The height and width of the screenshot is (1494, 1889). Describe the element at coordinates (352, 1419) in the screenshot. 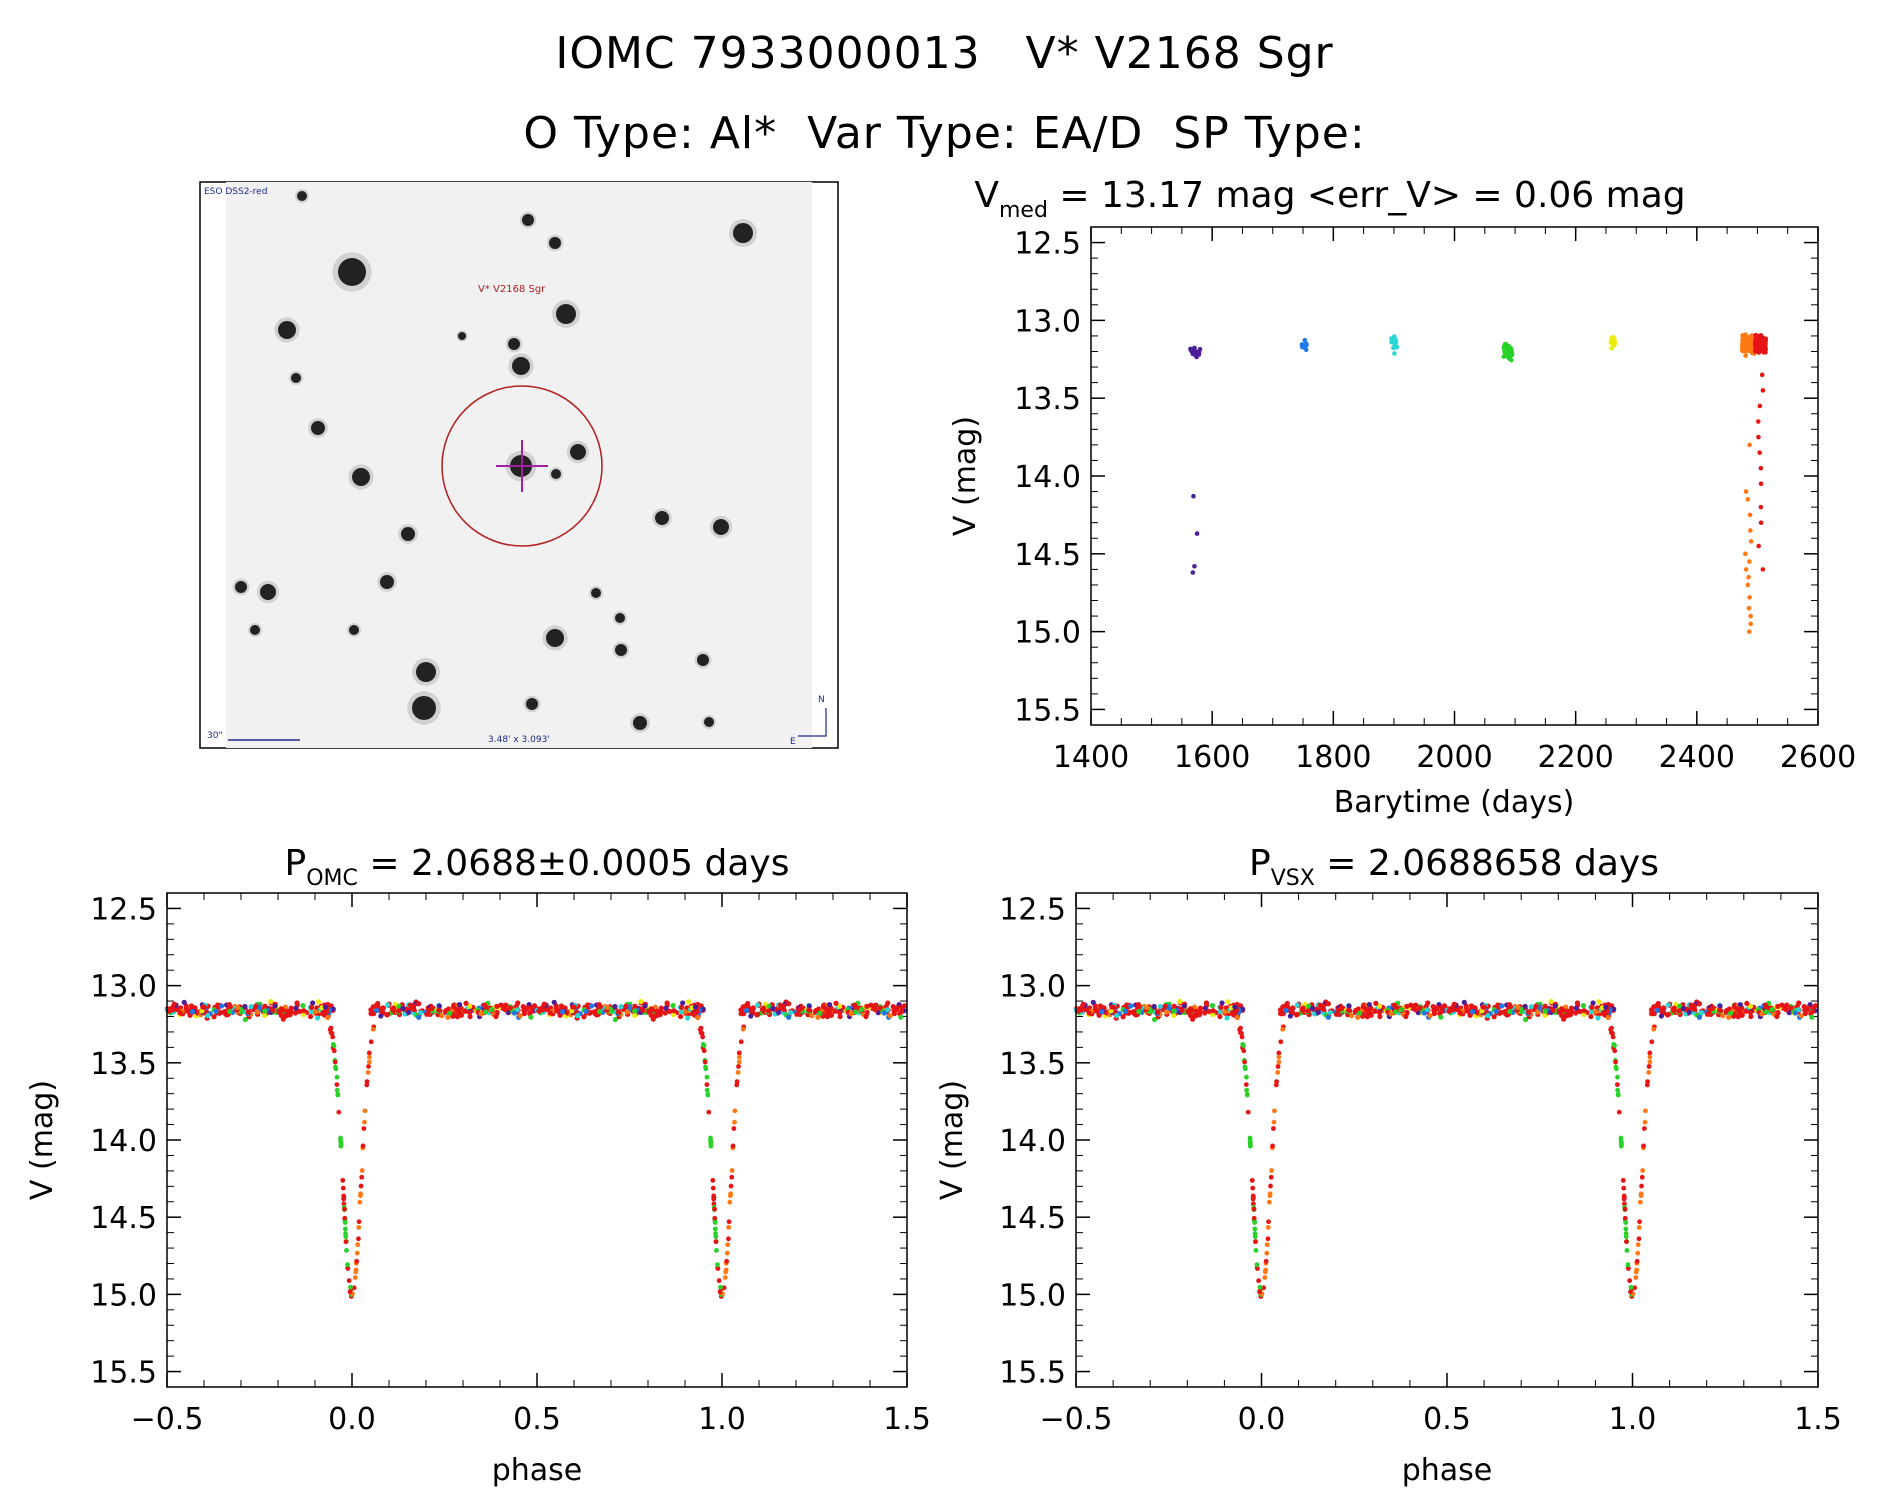

I see `phase-omc-xtick-label: 0.0` at that location.